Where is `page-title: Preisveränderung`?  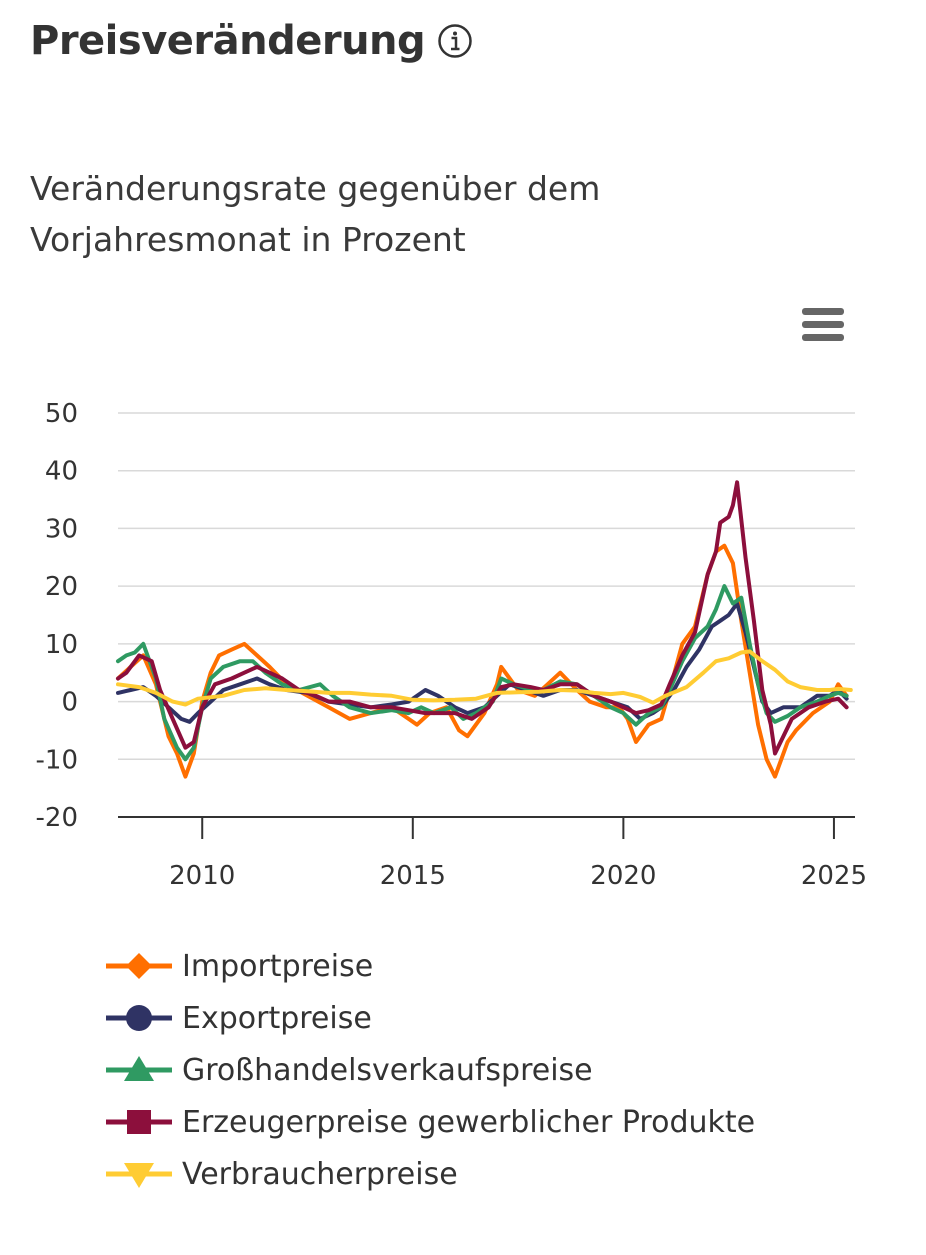
page-title: Preisveränderung is located at coordinates (228, 41).